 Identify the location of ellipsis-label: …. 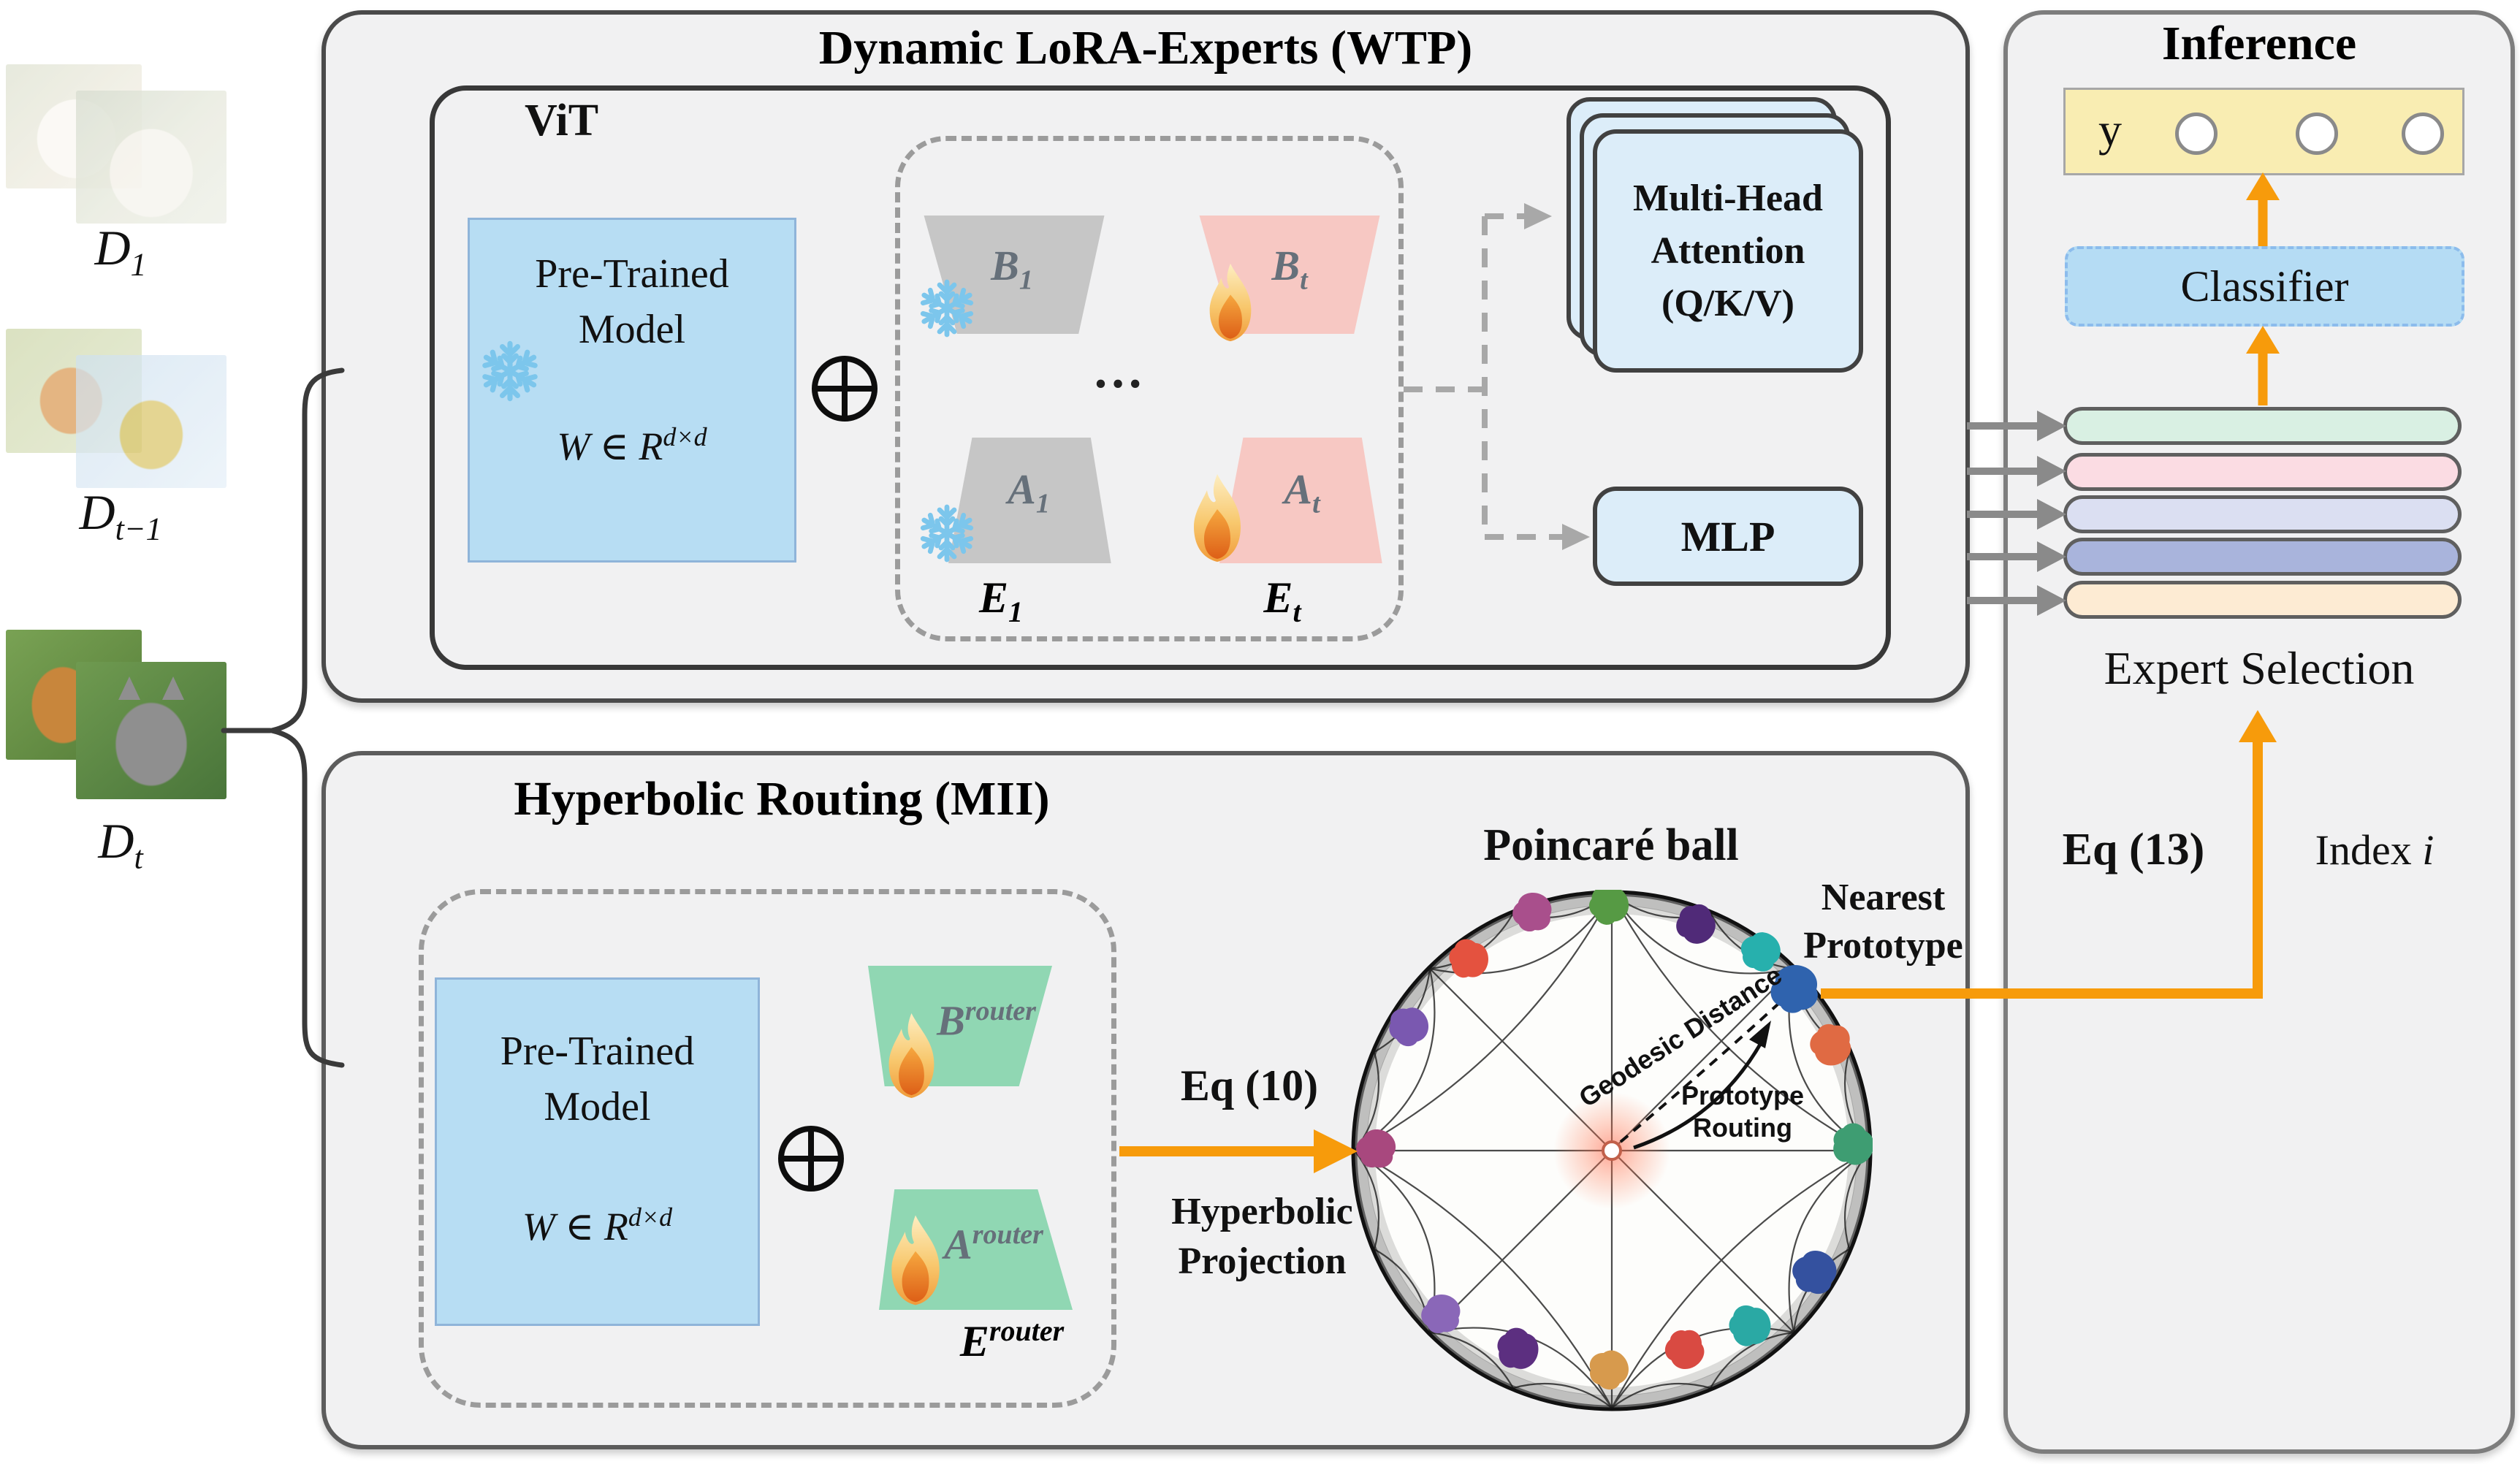
(1120, 371).